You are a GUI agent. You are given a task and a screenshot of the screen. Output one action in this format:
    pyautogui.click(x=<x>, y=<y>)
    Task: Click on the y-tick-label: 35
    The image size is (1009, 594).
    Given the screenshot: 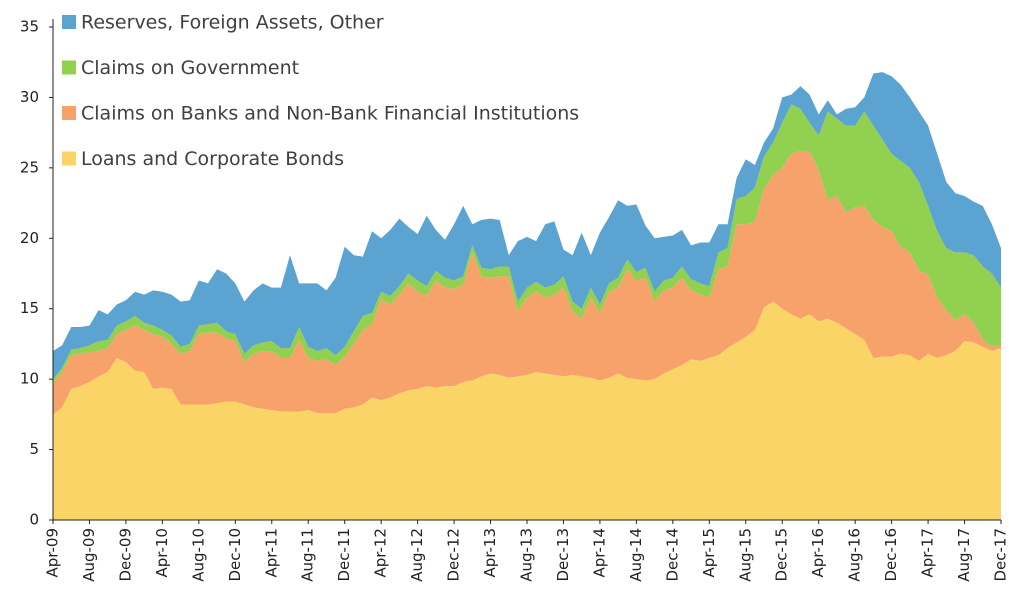 What is the action you would take?
    pyautogui.click(x=29, y=27)
    